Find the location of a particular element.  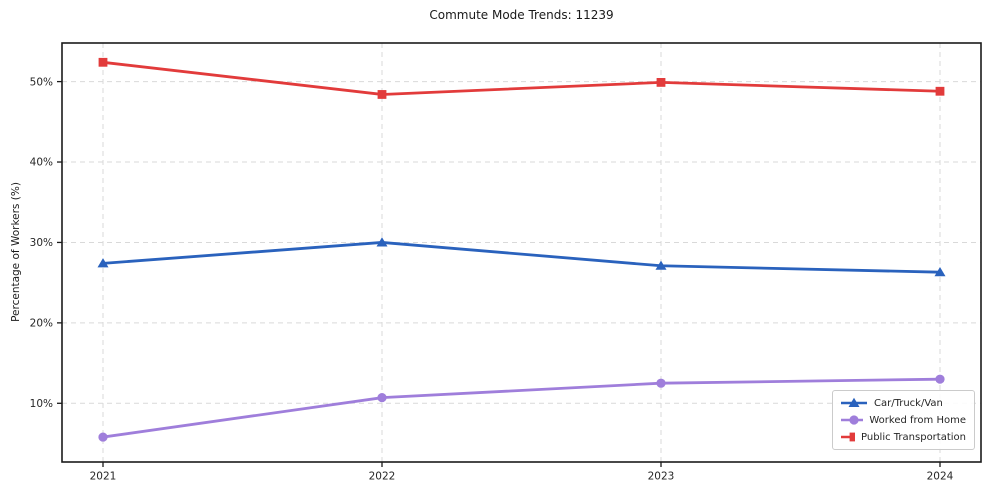

x-tick-label: 2022 is located at coordinates (382, 477).